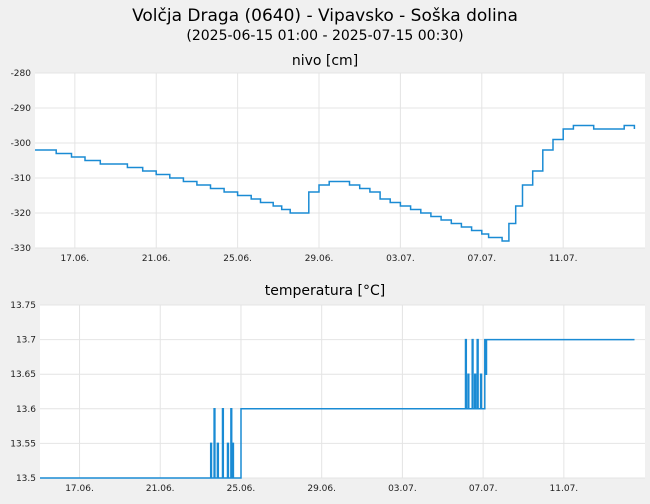 The width and height of the screenshot is (650, 504). I want to click on chart-2-title: temperatura [°C], so click(325, 291).